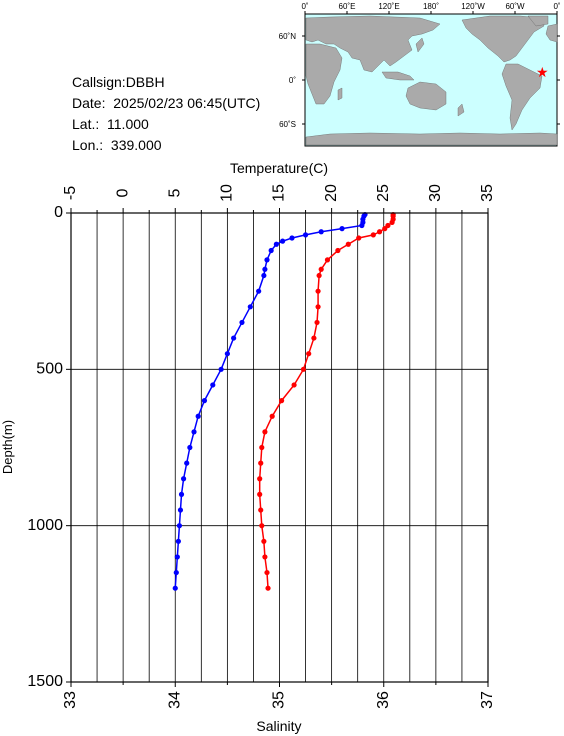  I want to click on land-japan, so click(420, 45).